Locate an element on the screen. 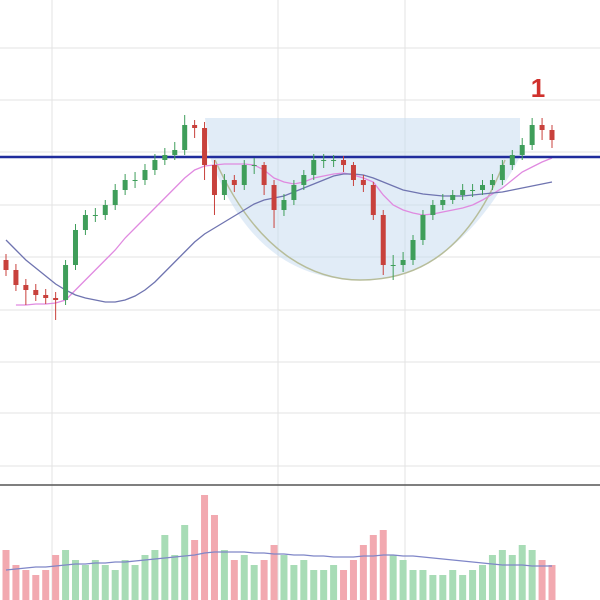 The width and height of the screenshot is (600, 600). cup-shading is located at coordinates (362, 199).